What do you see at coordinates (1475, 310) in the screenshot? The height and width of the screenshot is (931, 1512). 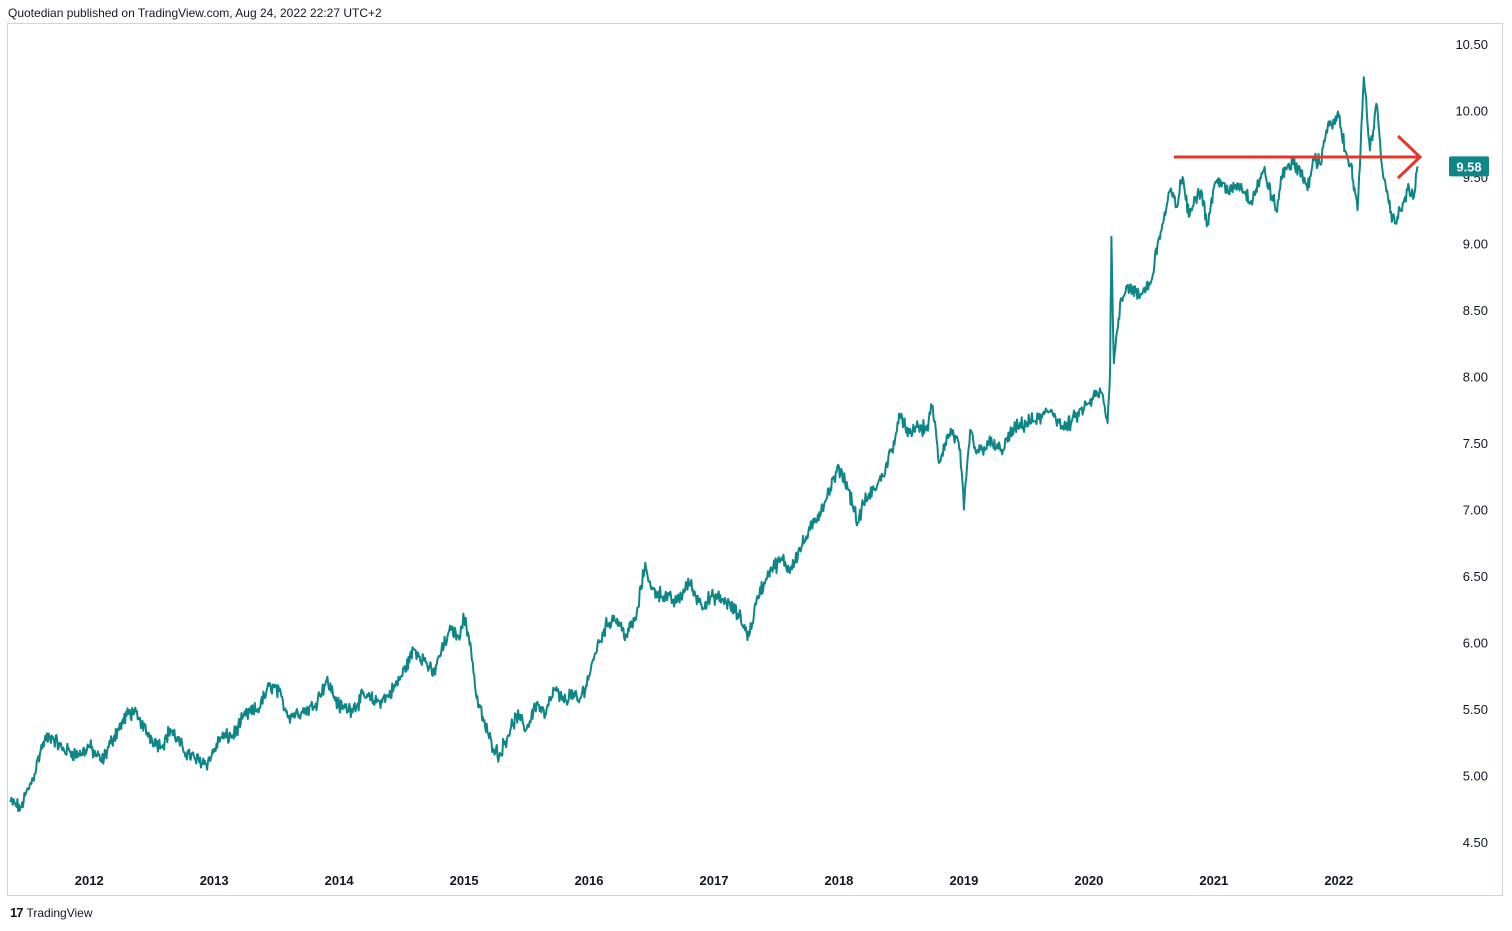 I see `y-tick-label: 8.50` at bounding box center [1475, 310].